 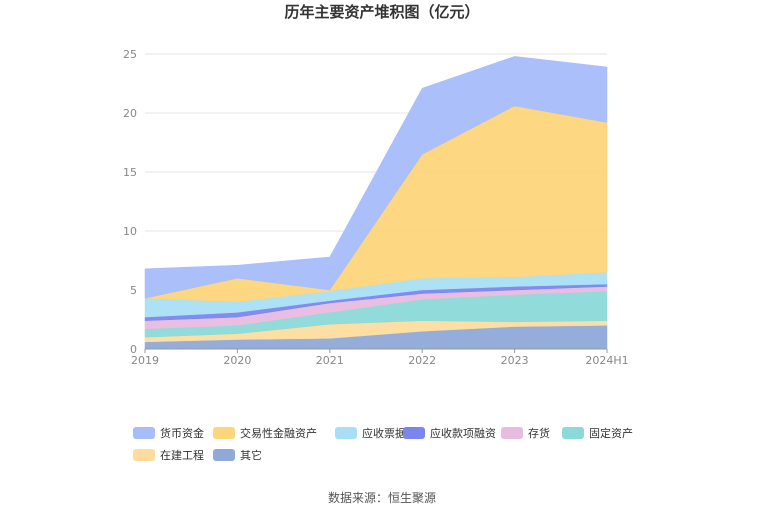 What do you see at coordinates (182, 433) in the screenshot?
I see `legend-label: 货币资金` at bounding box center [182, 433].